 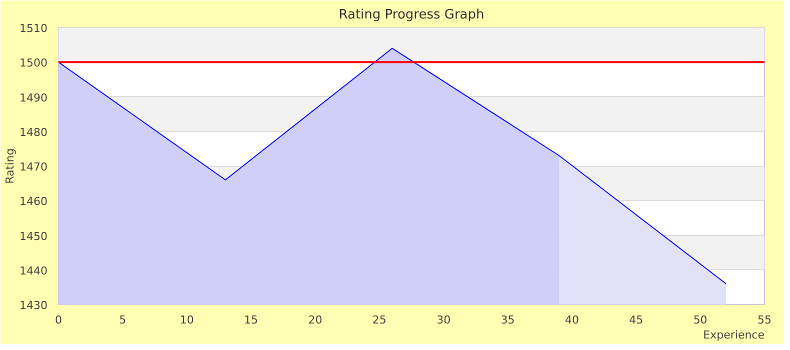 I want to click on chart-title: Rating Progress Graph, so click(x=411, y=15).